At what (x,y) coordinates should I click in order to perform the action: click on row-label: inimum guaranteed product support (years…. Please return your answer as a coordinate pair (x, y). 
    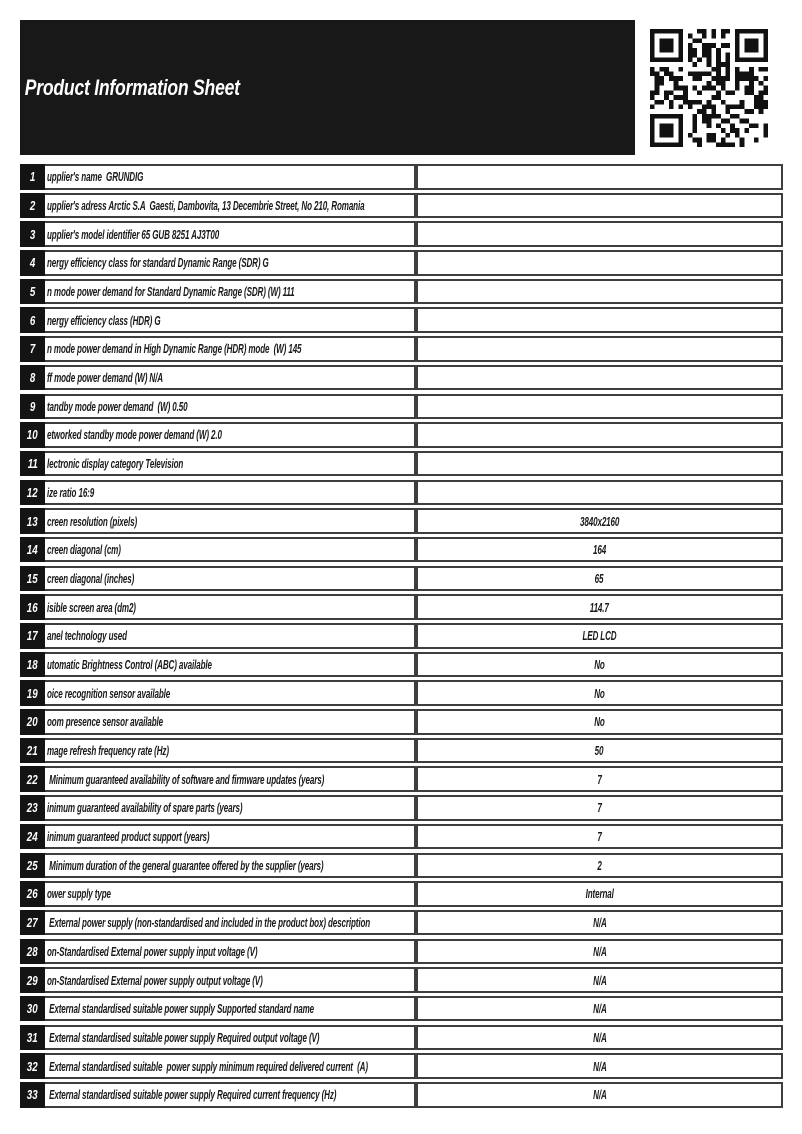
    Looking at the image, I should click on (230, 836).